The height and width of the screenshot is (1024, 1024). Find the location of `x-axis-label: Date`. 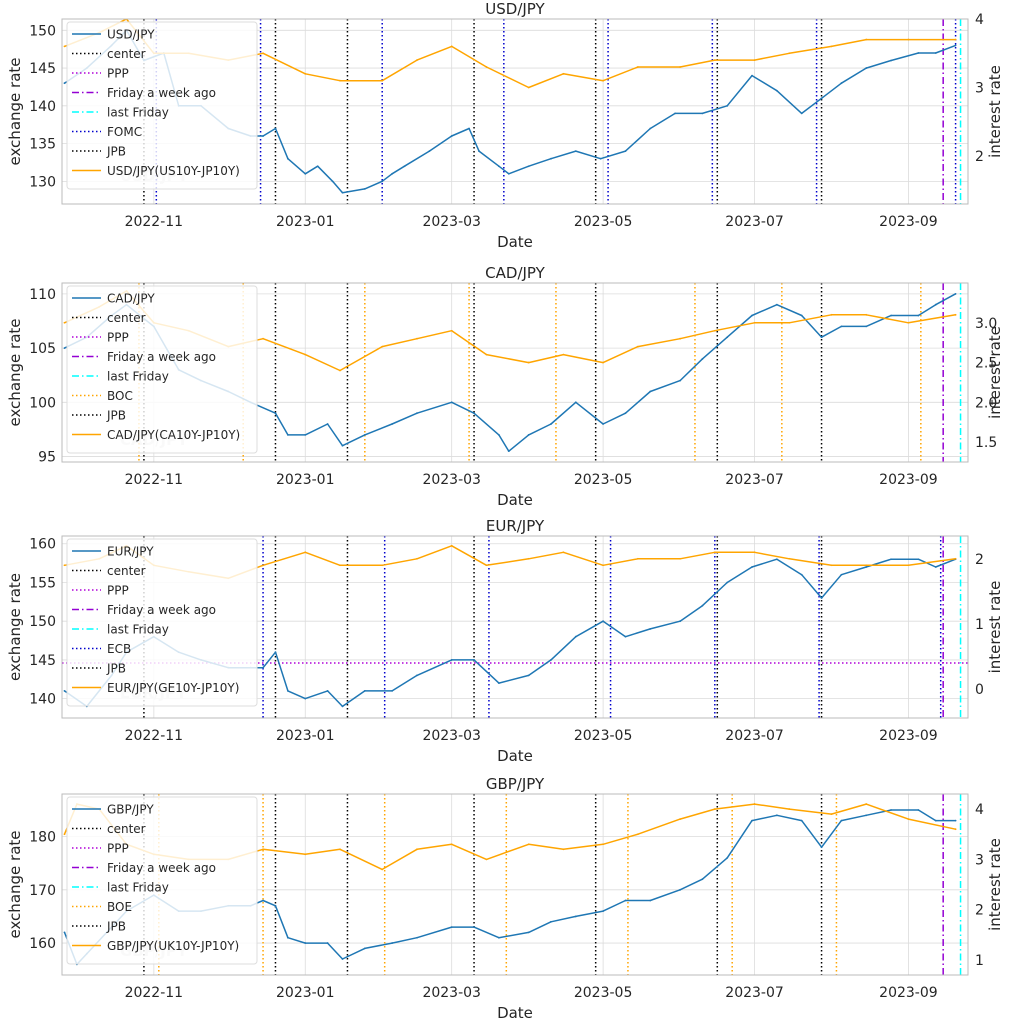

x-axis-label: Date is located at coordinates (515, 1013).